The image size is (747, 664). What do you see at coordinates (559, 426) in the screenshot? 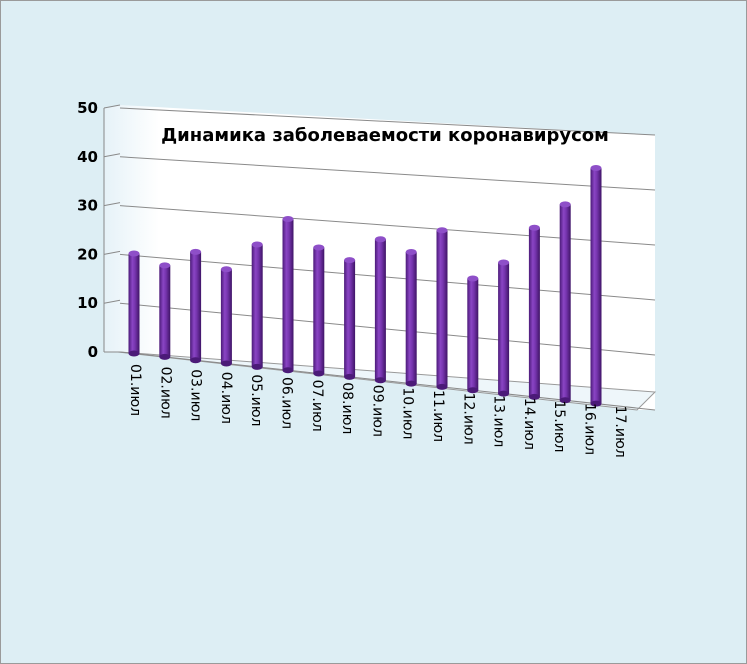
I see `x-tick-label: 15.июл` at bounding box center [559, 426].